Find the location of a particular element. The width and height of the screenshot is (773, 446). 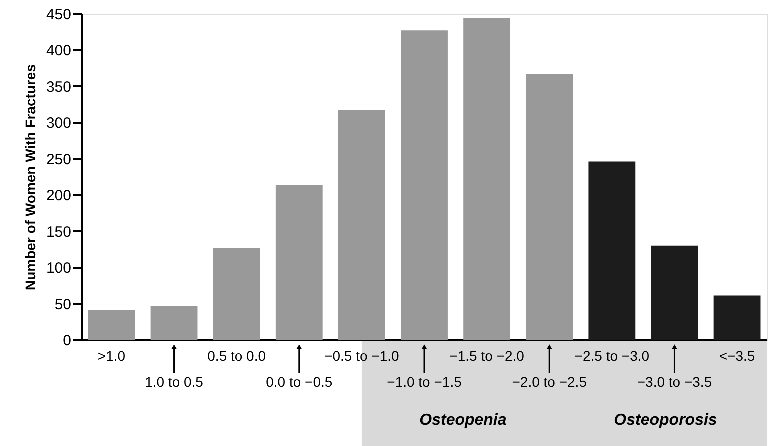

y-tick-label: 250 is located at coordinates (59, 159).